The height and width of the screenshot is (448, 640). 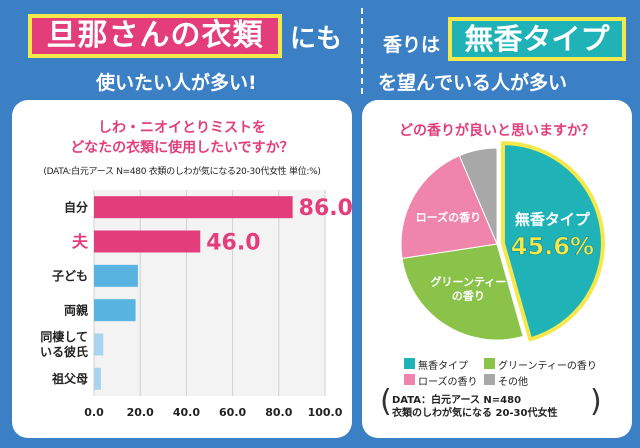 I want to click on headline-right-line2: を望んでいる人が多い, so click(x=473, y=83).